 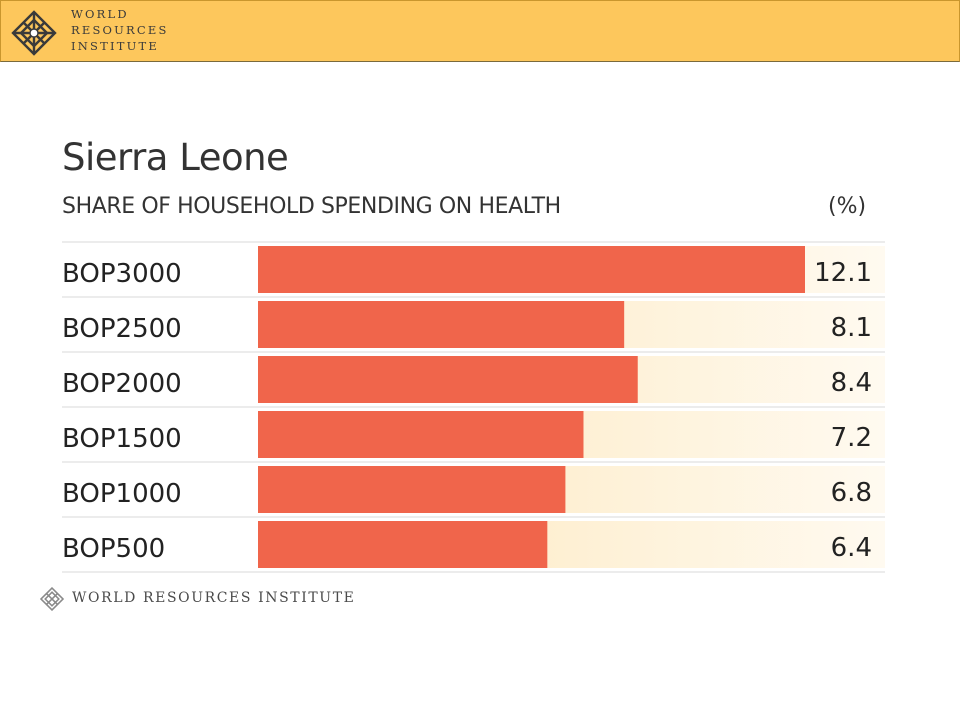 What do you see at coordinates (122, 329) in the screenshot?
I see `category-label: BOP2500` at bounding box center [122, 329].